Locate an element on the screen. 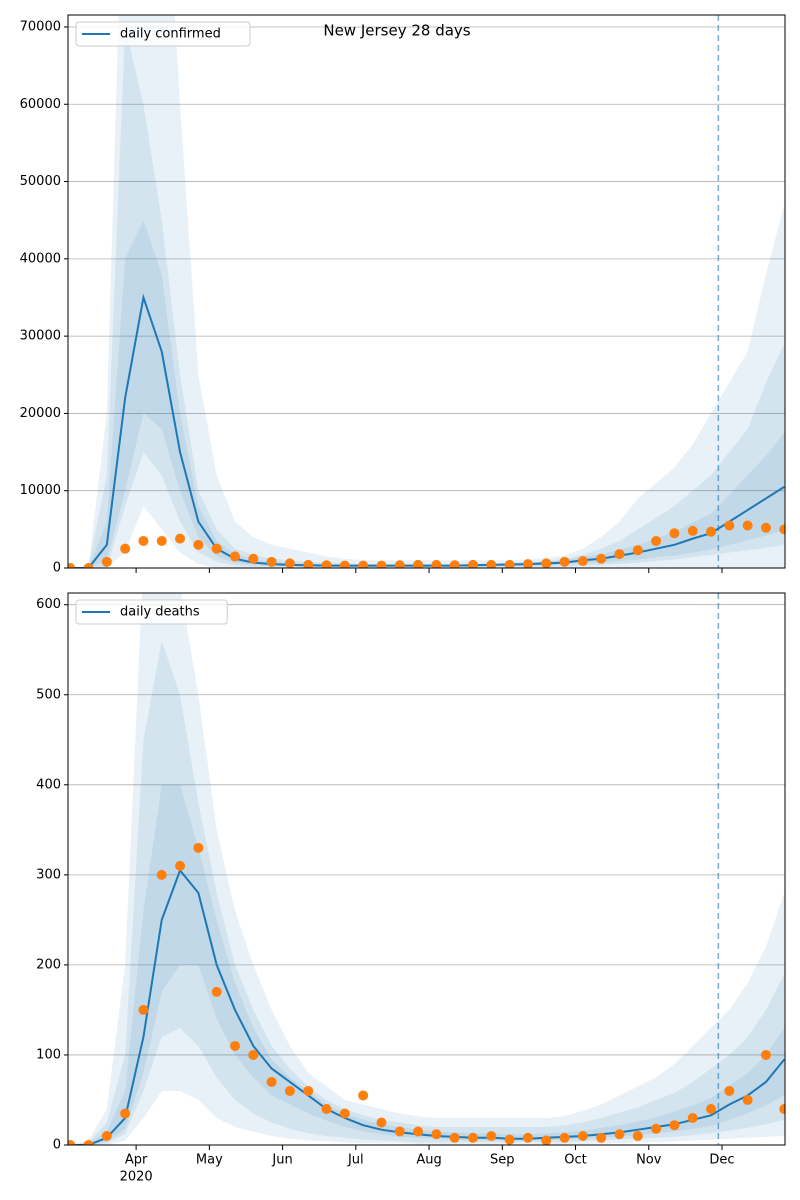 Image resolution: width=800 pixels, height=1200 pixels. x-year-label: 2020 is located at coordinates (136, 1177).